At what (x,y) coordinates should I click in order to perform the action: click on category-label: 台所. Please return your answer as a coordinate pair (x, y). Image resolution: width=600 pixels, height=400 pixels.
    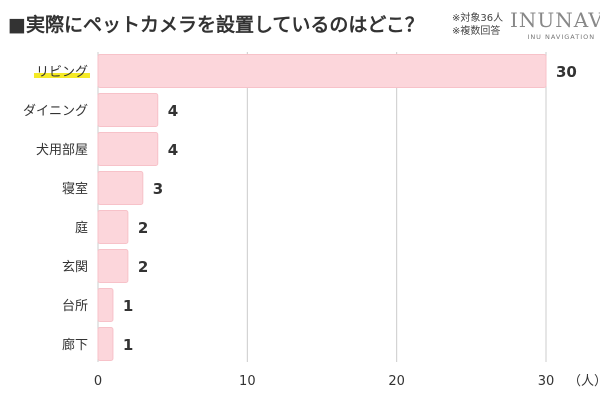
    Looking at the image, I should click on (75, 306).